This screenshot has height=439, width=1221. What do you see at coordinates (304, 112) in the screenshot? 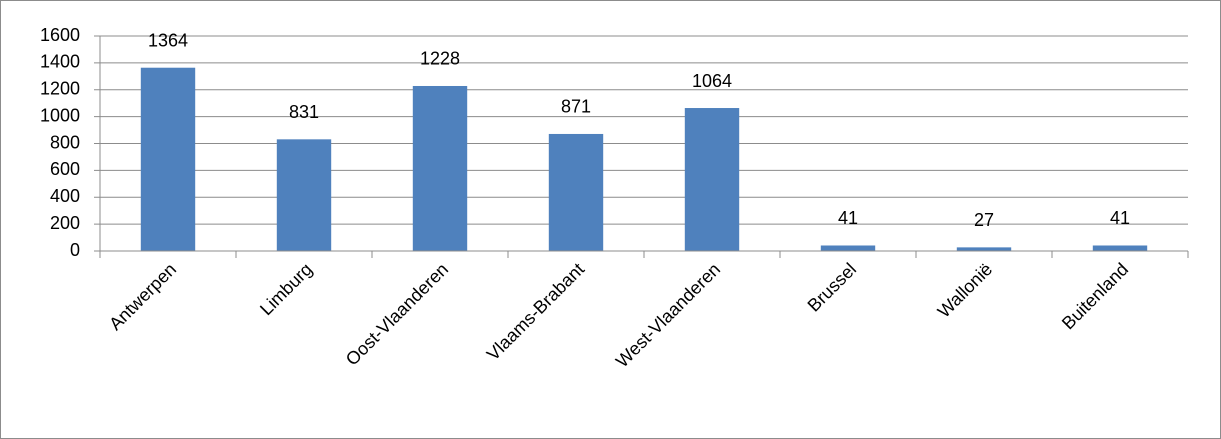
I see `data-label: 831` at bounding box center [304, 112].